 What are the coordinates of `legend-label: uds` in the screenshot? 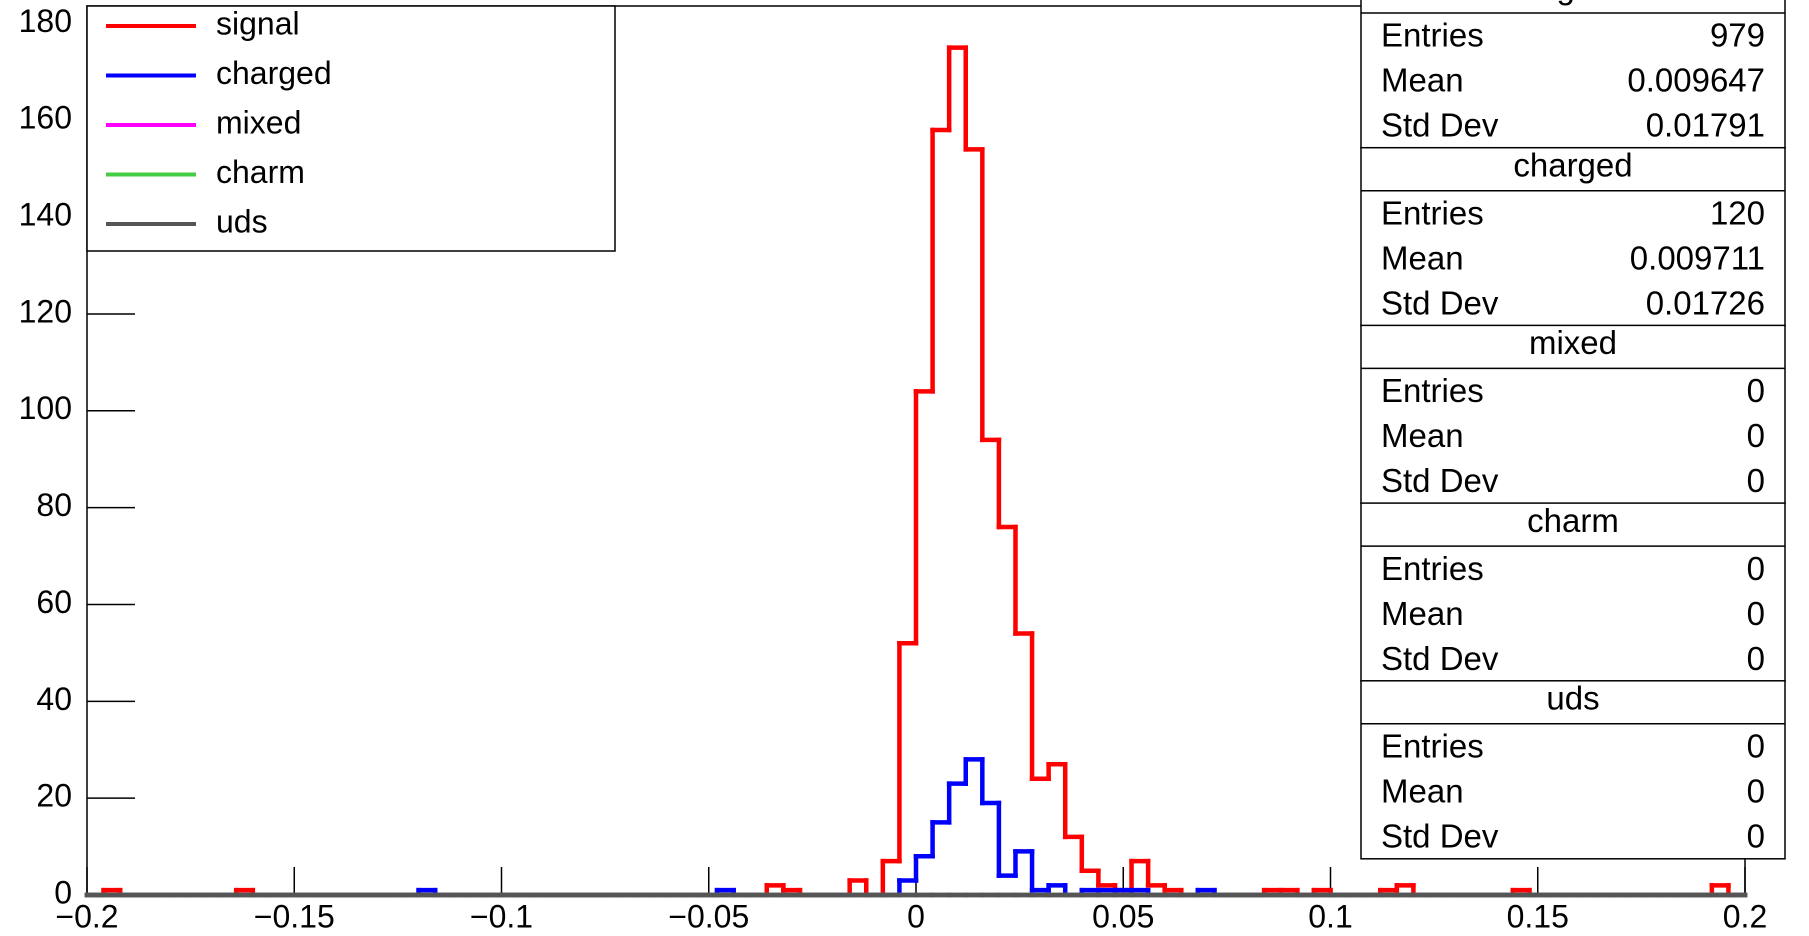 It's located at (242, 221).